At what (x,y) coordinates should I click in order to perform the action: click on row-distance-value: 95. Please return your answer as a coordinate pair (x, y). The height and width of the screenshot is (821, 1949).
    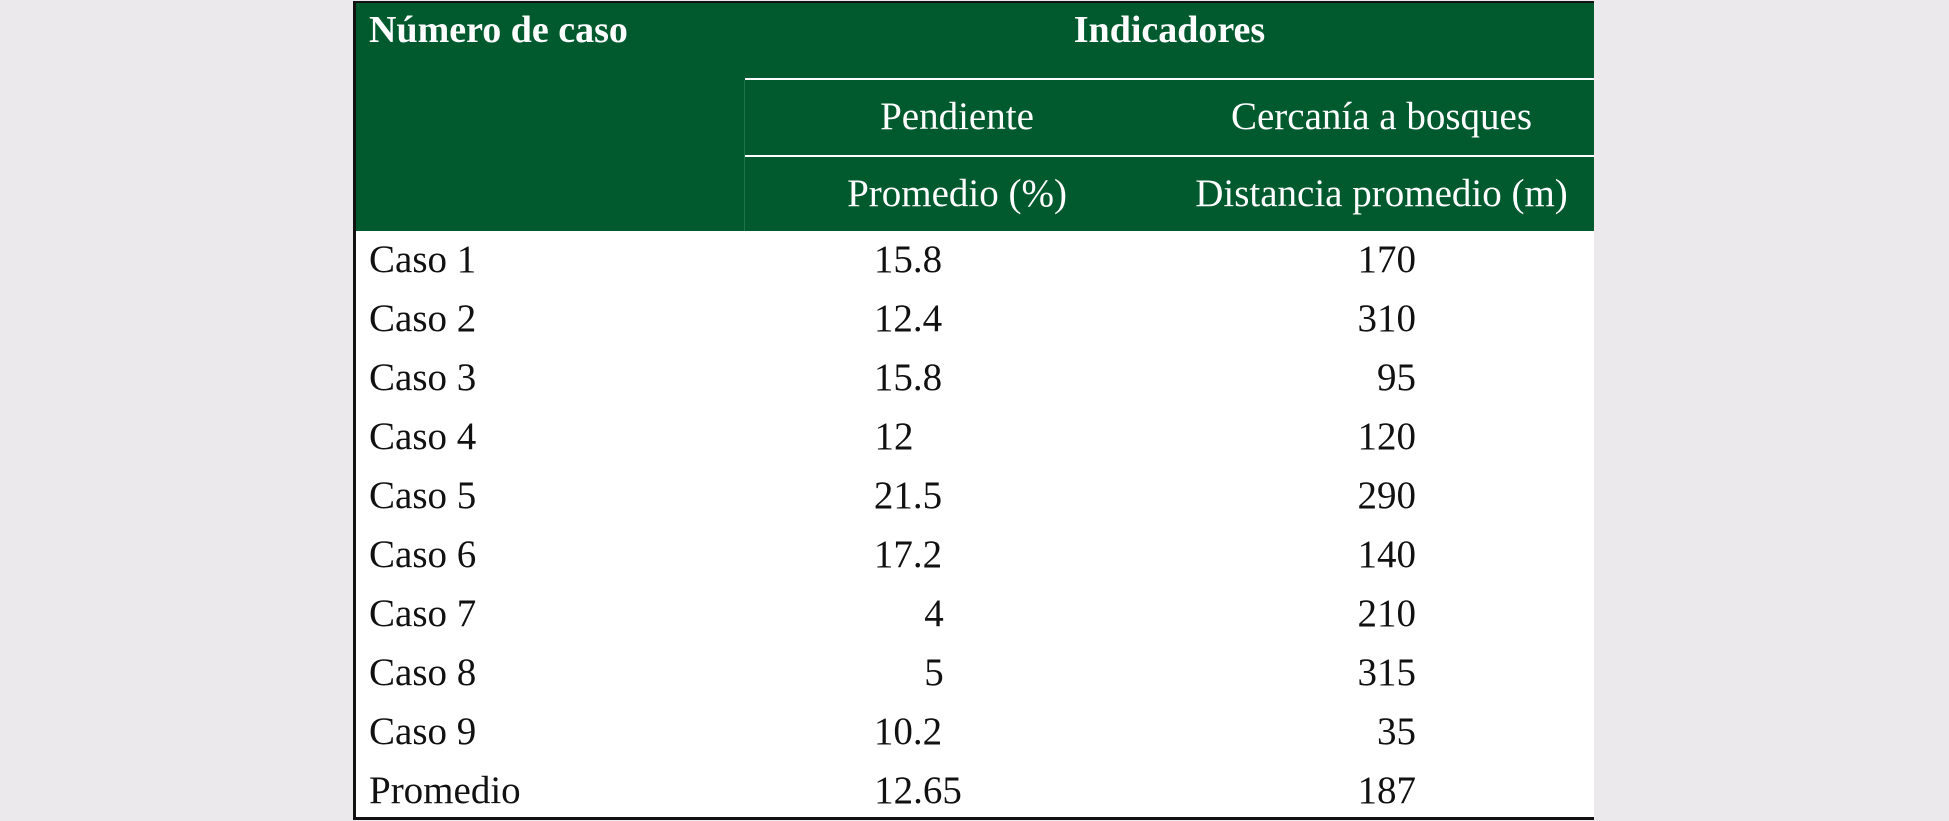
    Looking at the image, I should click on (1396, 377).